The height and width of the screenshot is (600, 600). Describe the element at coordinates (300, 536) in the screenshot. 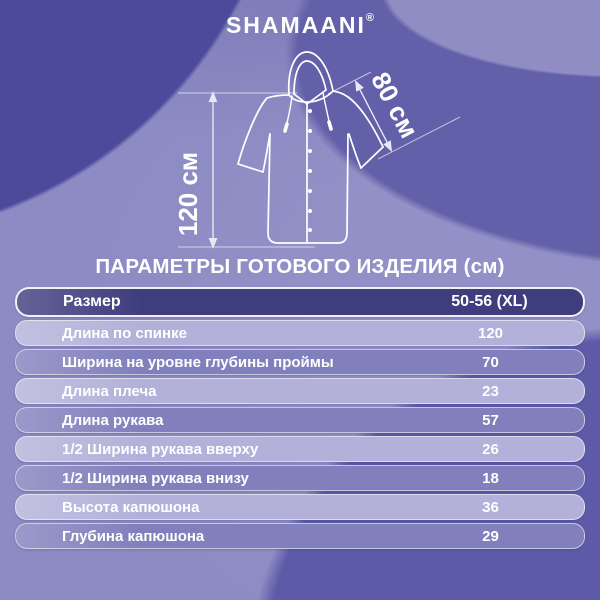

I see `table-row: Глубина капюшона 29` at that location.